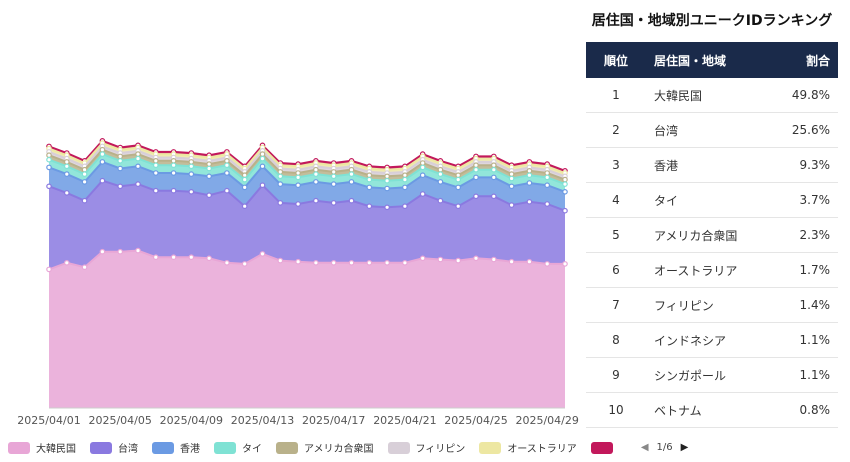 This screenshot has width=850, height=462. Describe the element at coordinates (684, 447) in the screenshot. I see `chevron-right-icon: ▶` at that location.